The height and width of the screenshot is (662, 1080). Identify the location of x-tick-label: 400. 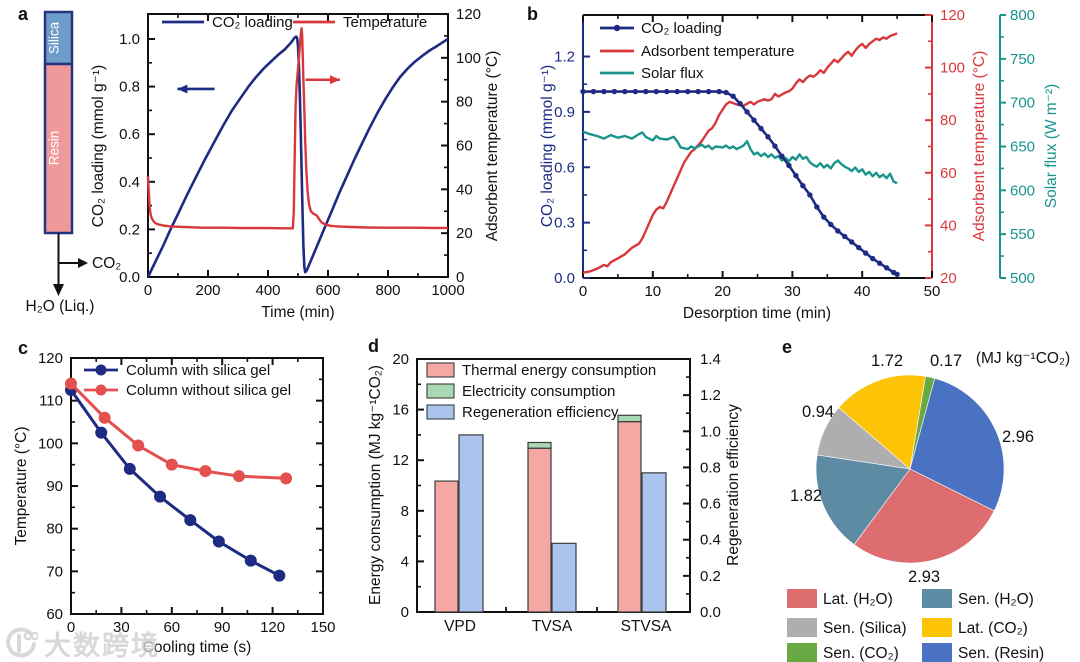
(267, 290).